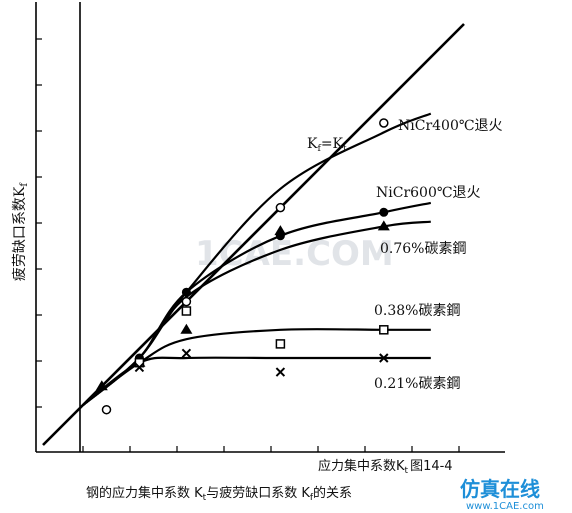 The height and width of the screenshot is (513, 572). Describe the element at coordinates (294, 254) in the screenshot. I see `watermark-faint: 1CAE.COM` at that location.